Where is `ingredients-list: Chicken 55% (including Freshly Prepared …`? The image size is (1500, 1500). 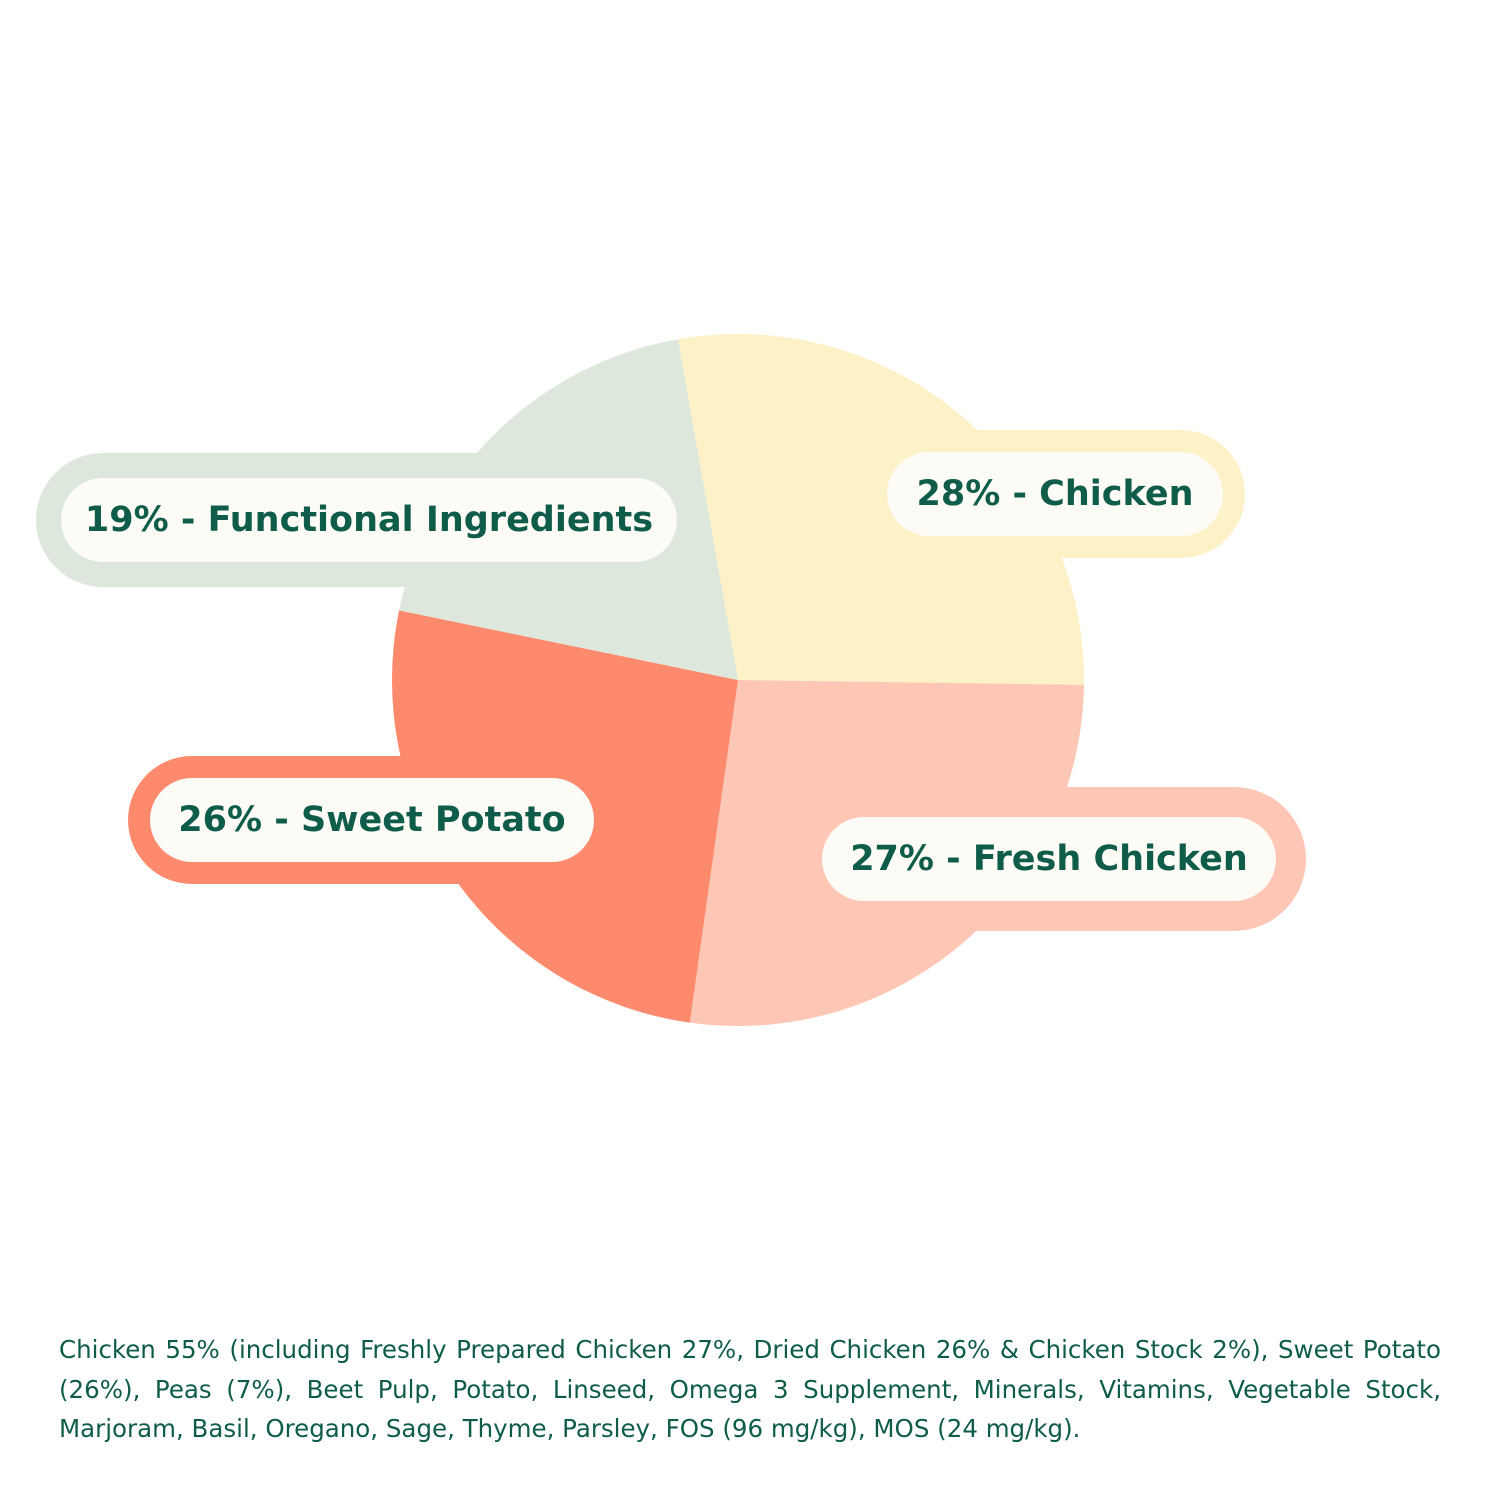
ingredients-list: Chicken 55% (including Freshly Prepared … is located at coordinates (750, 1389).